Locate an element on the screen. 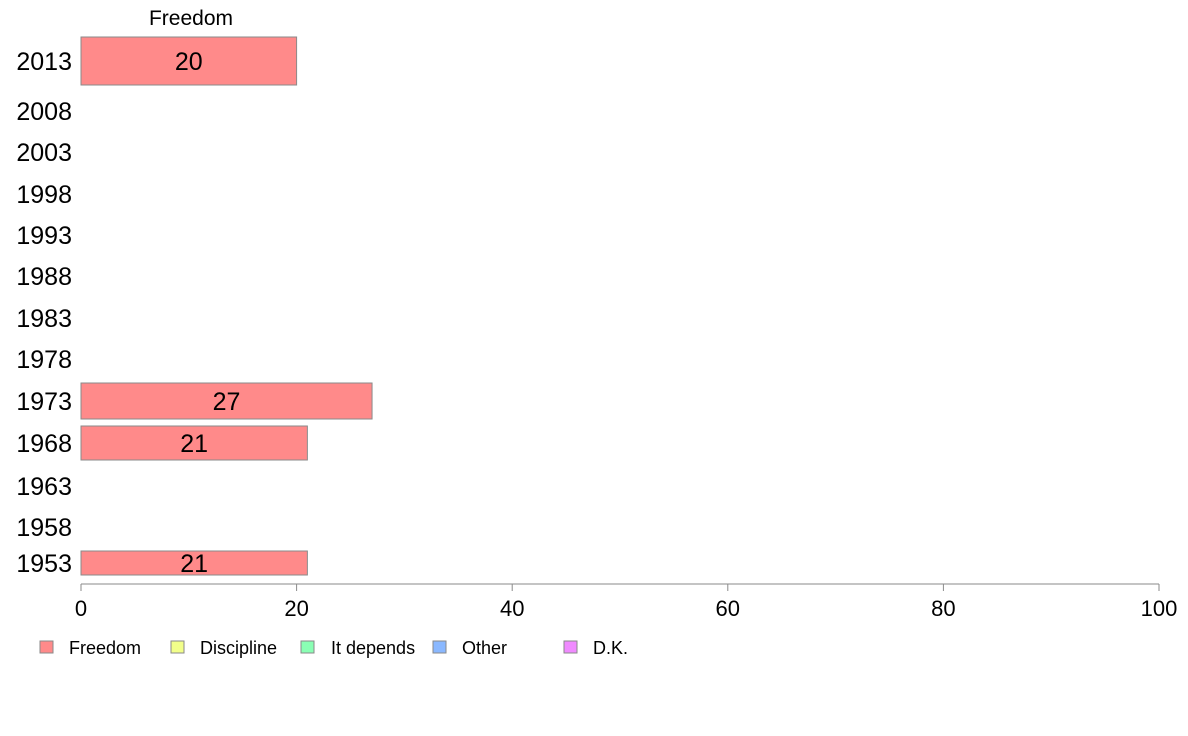  bar-value-label: 27 is located at coordinates (227, 402).